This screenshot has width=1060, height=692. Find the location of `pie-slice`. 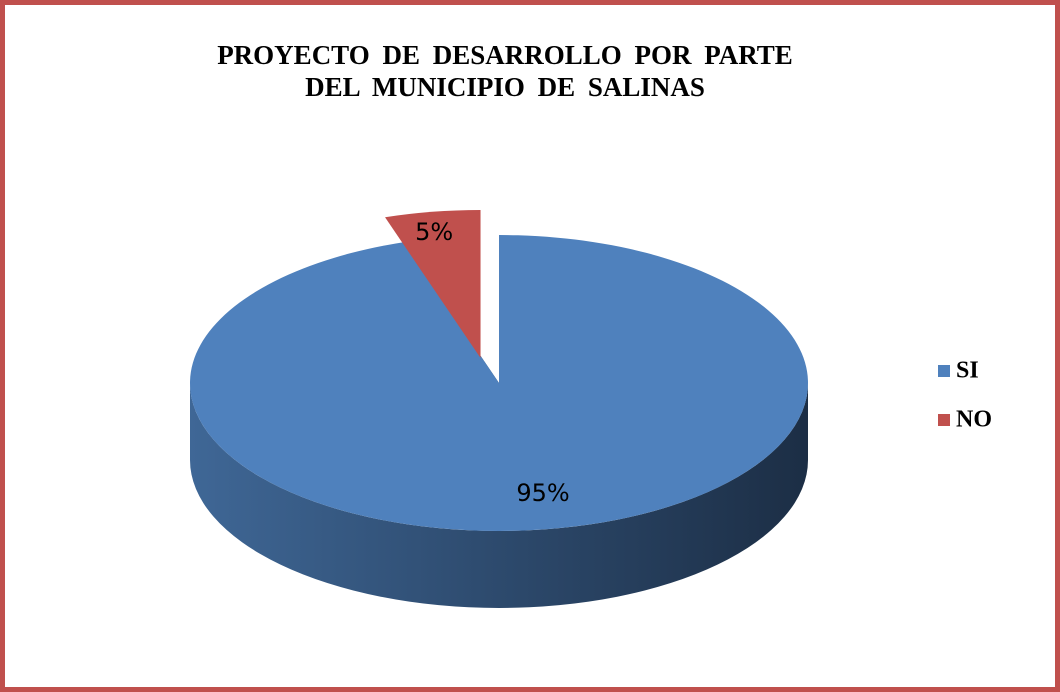

pie-slice is located at coordinates (433, 284).